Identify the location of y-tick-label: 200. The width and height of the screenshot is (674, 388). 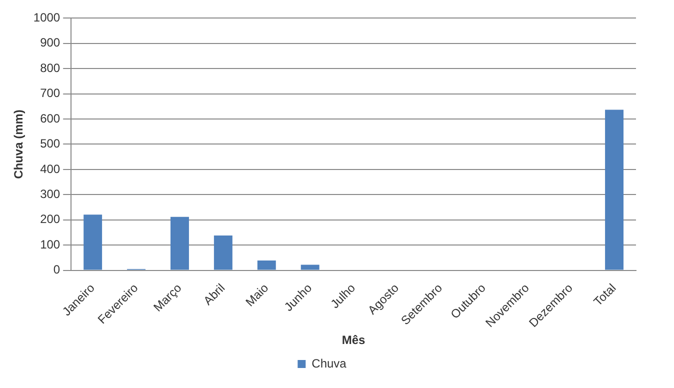
(50, 219).